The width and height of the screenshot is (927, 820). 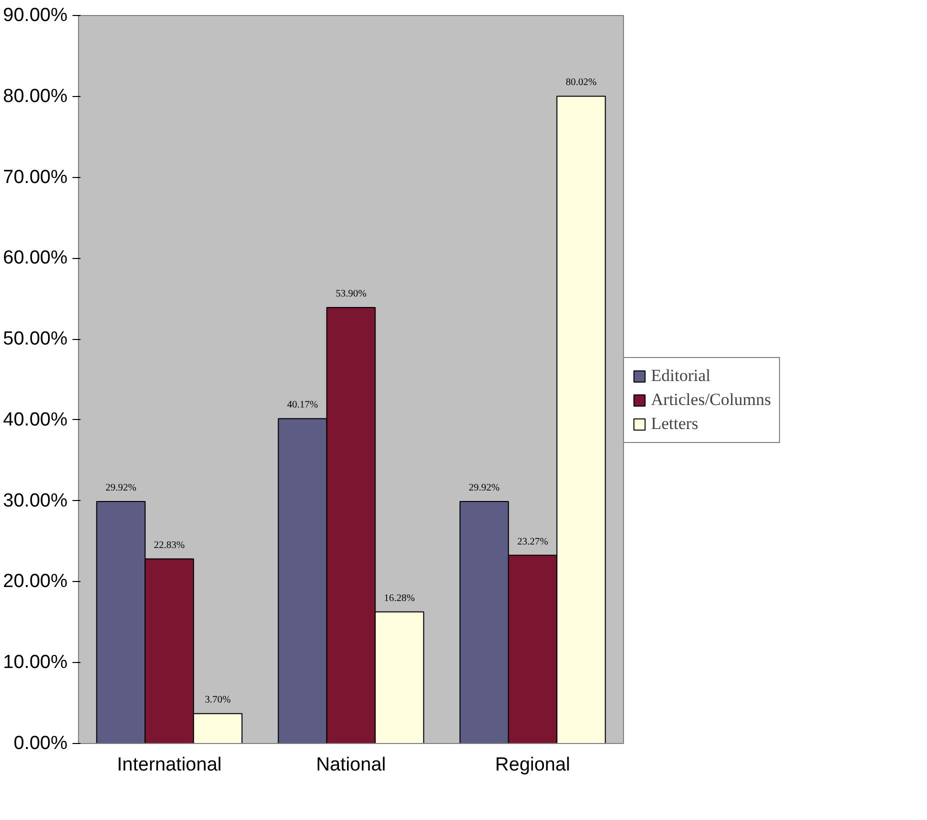 I want to click on data-label: 80.02%, so click(x=581, y=82).